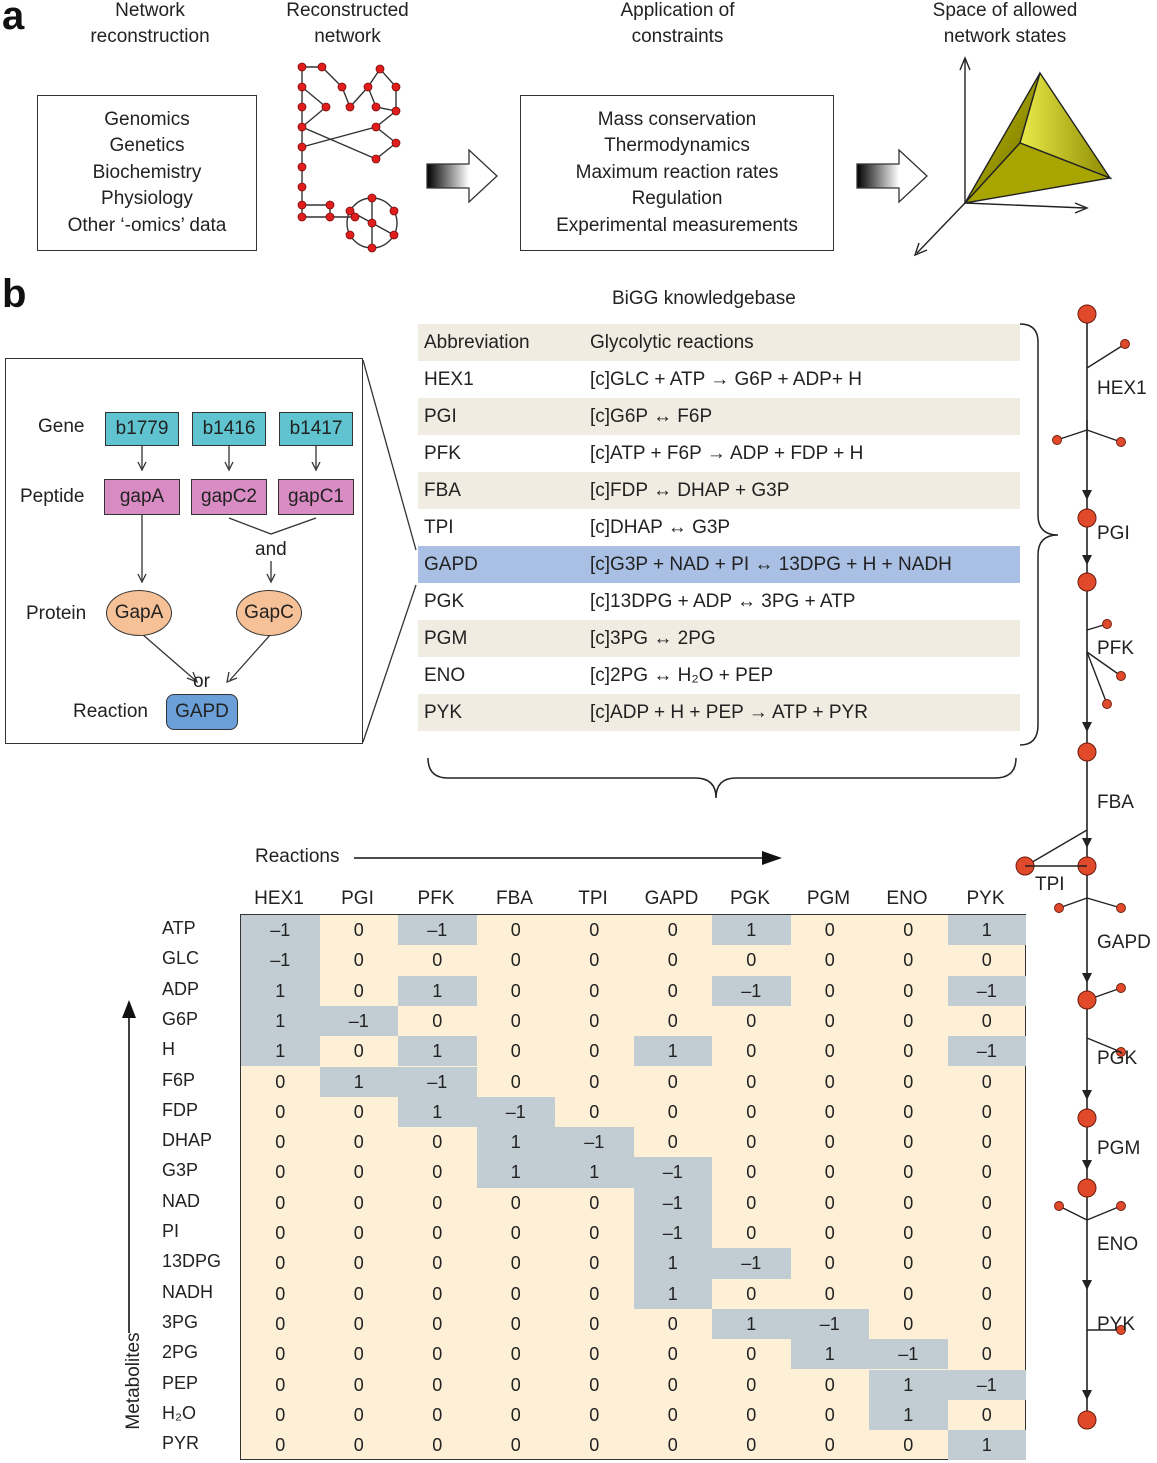 This screenshot has height=1463, width=1157. Describe the element at coordinates (733, 490) in the screenshot. I see `eq-right: DHAP + G3P` at that location.